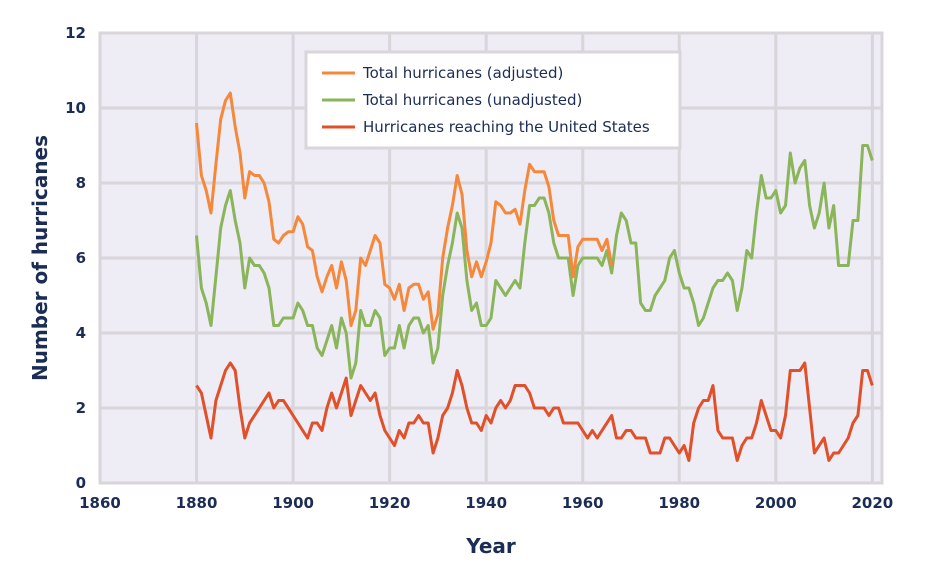  I want to click on legend-label: Hurricanes reaching the United States, so click(506, 127).